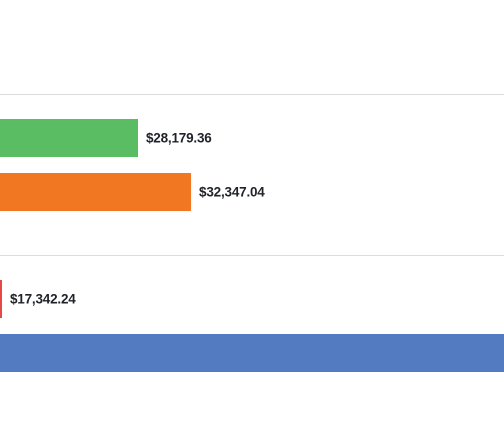 This screenshot has height=427, width=504. I want to click on bar-value-label: $17,342.24, so click(43, 299).